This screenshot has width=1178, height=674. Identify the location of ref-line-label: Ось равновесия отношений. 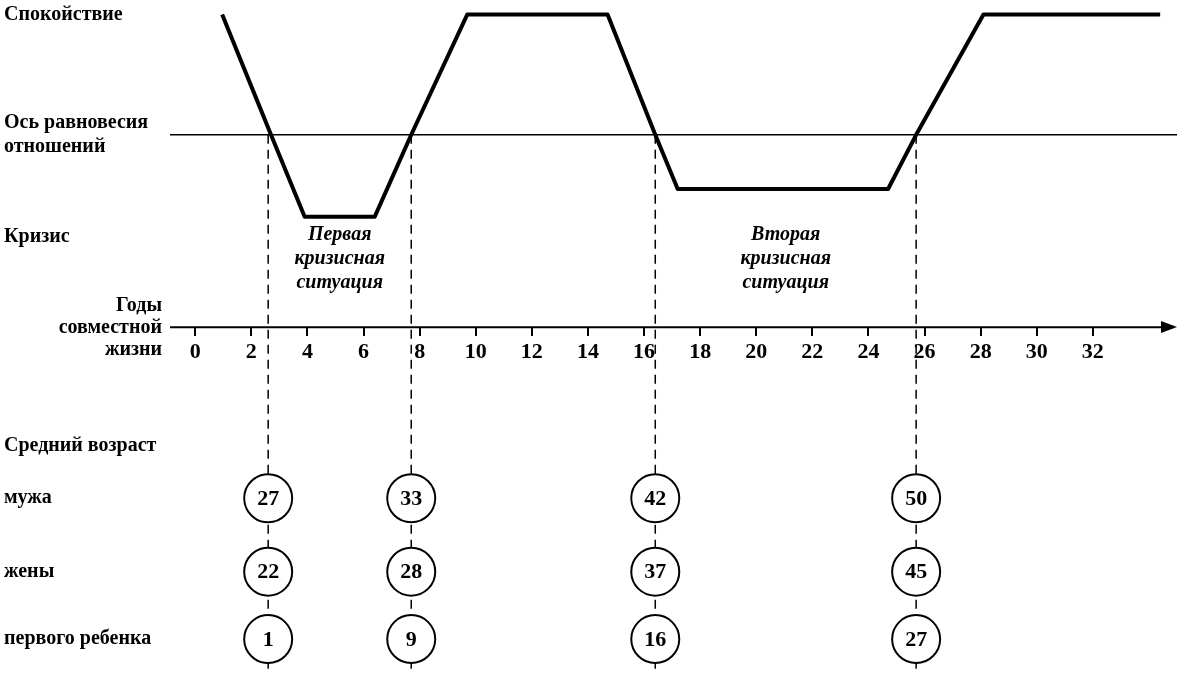
(76, 132).